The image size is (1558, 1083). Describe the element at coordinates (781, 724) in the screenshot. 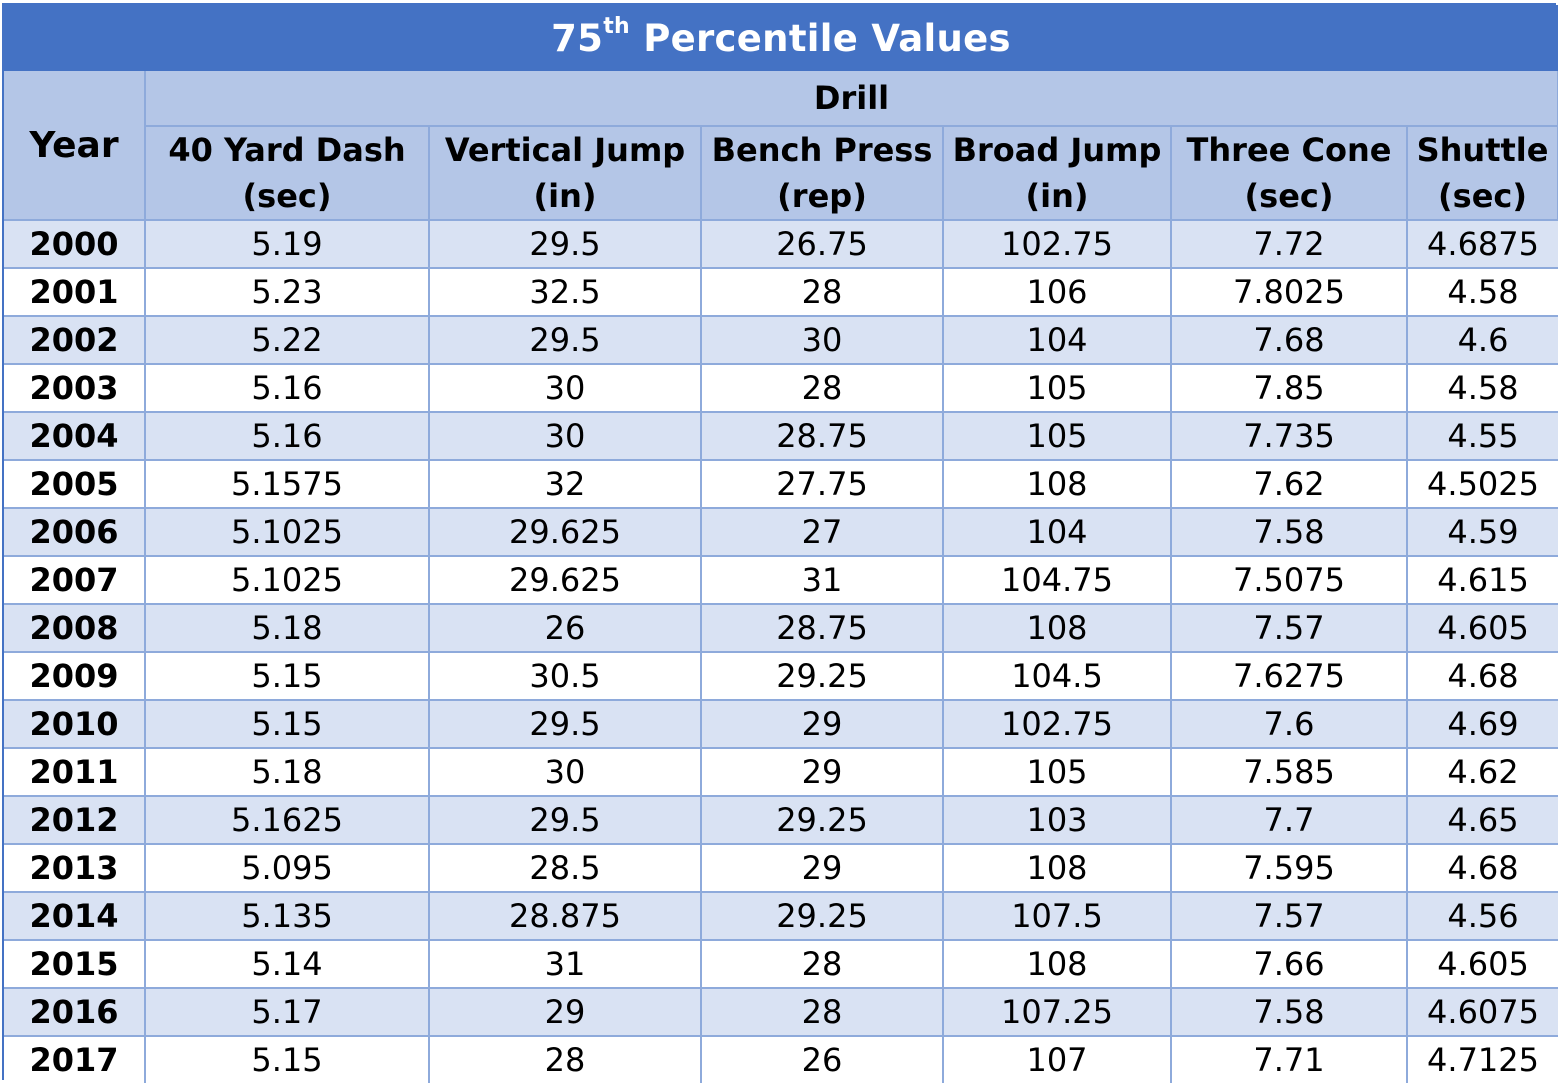

I see `table-row: 2010 5.15 29.5 29 102.75 7.6 4.69` at that location.